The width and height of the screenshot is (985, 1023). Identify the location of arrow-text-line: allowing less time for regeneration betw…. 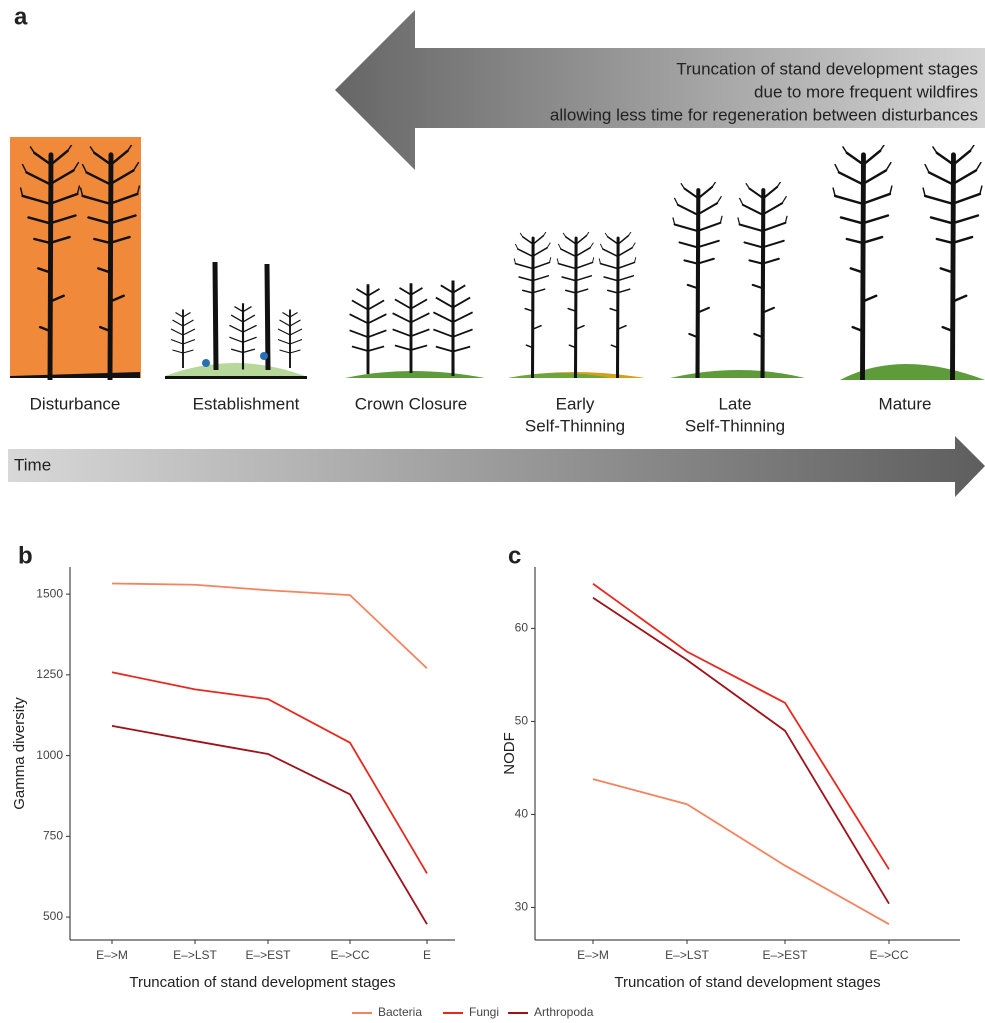
(764, 114).